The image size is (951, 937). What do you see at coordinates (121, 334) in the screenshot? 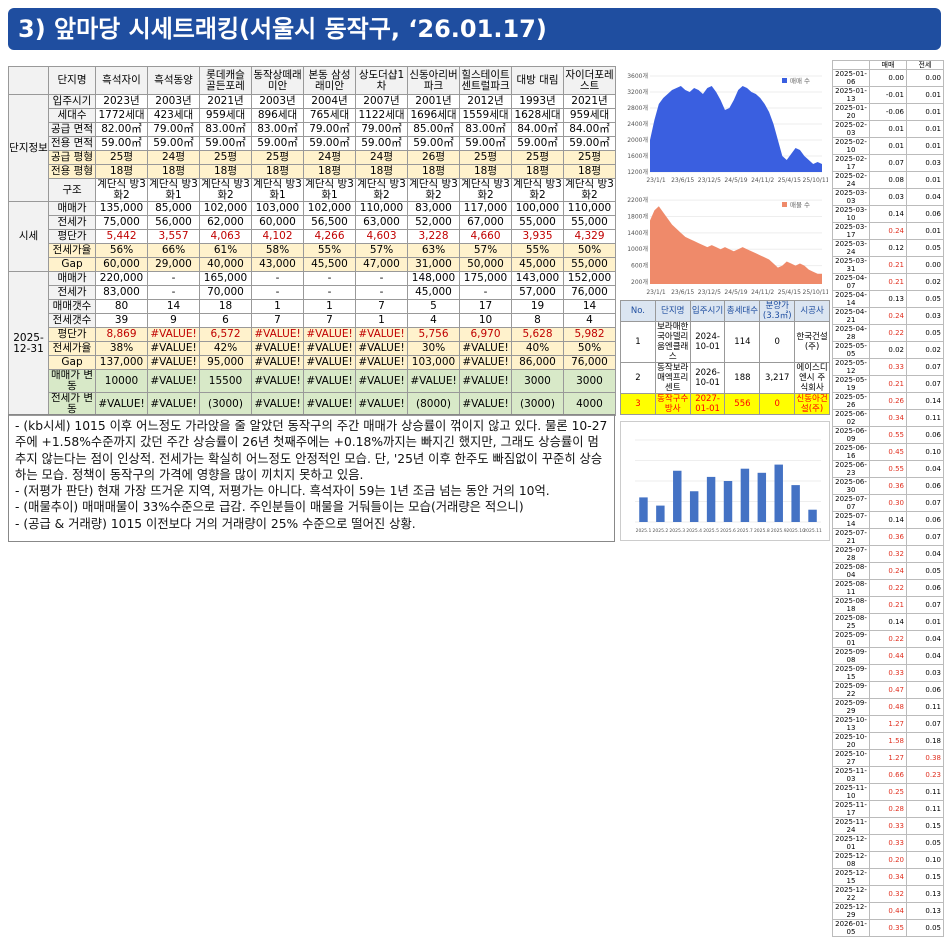
I see `cell: 8,869` at bounding box center [121, 334].